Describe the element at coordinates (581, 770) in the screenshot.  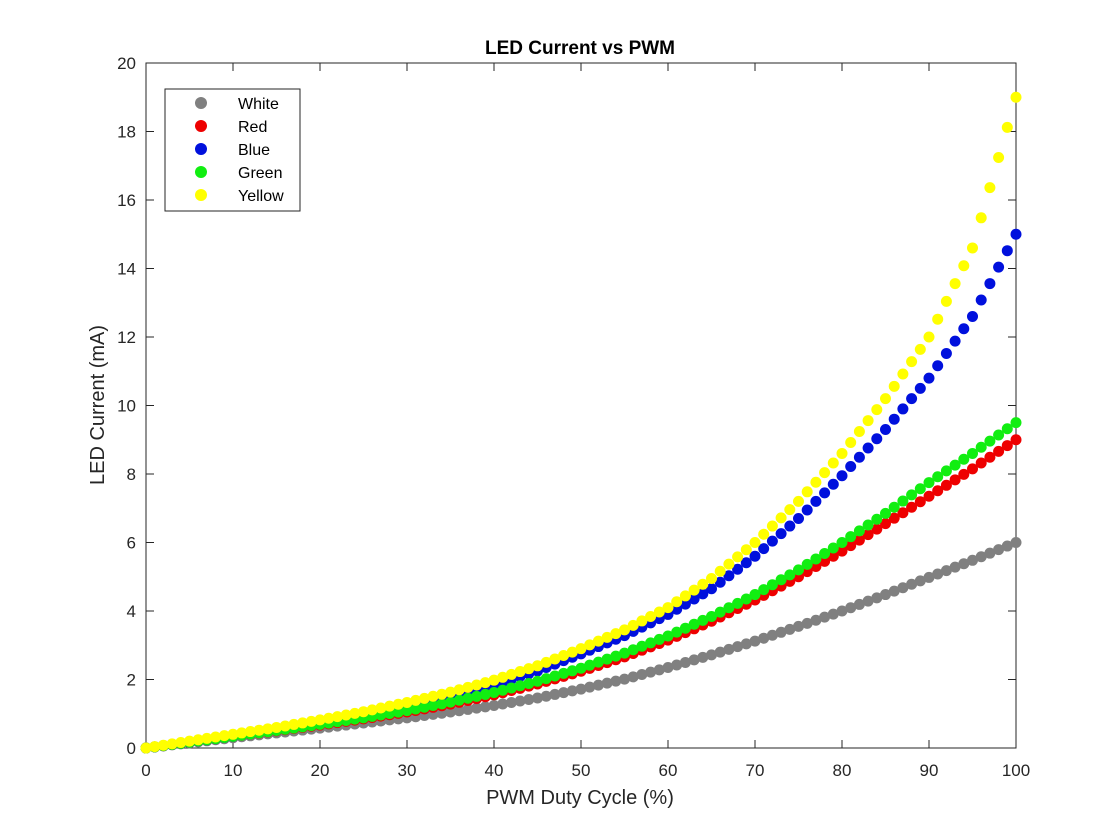
I see `x-tick-label: 50` at that location.